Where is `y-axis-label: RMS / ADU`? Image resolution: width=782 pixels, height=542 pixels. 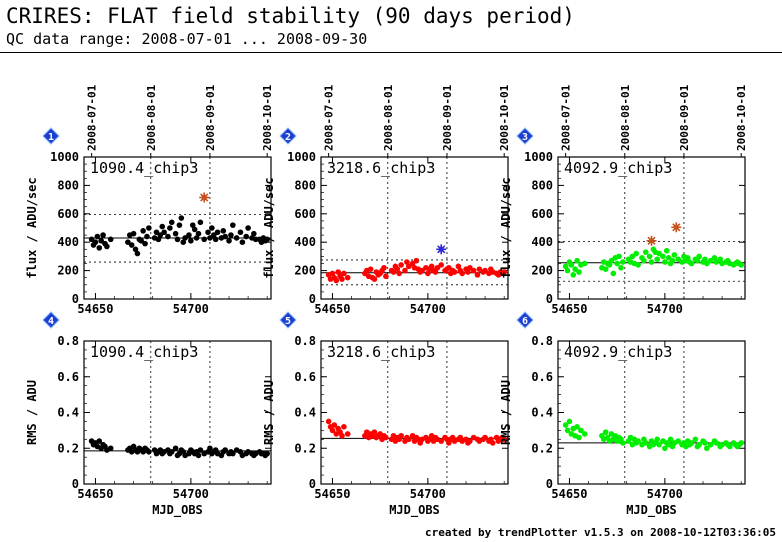 y-axis-label: RMS / ADU is located at coordinates (506, 412).